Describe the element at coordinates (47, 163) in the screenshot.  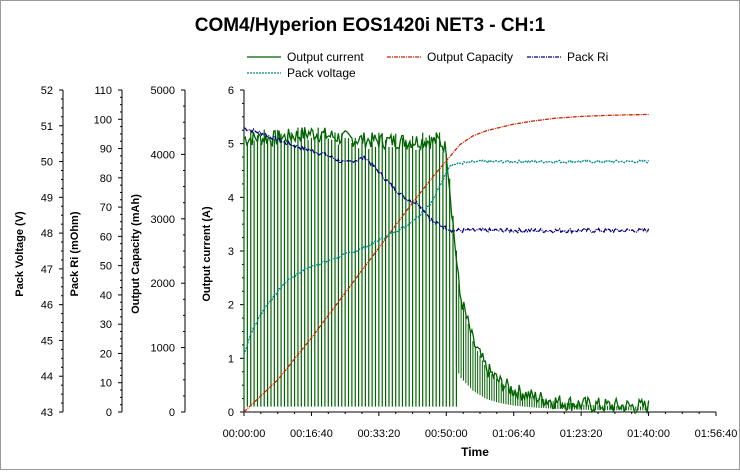
I see `voltage-tick-label: 50` at that location.